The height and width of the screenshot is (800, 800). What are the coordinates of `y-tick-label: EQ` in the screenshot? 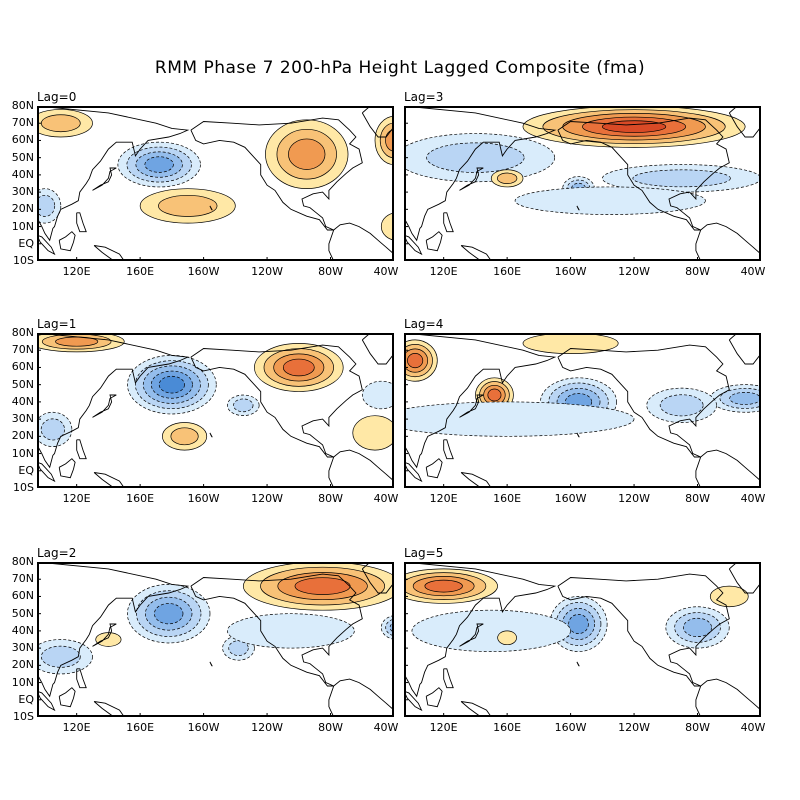 It's located at (26, 699).